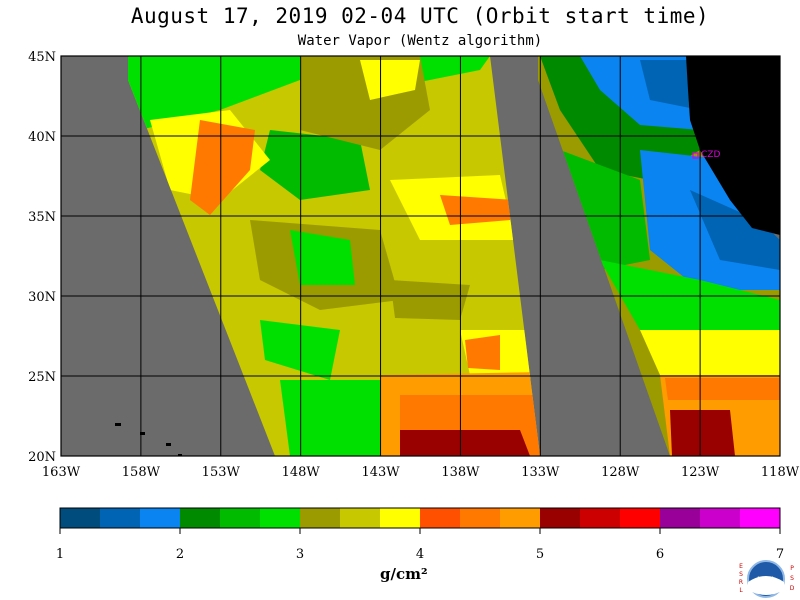 Image resolution: width=800 pixels, height=600 pixels. I want to click on color-scale-tick-labels: 1 2 3 4 5 6 7, so click(420, 545).